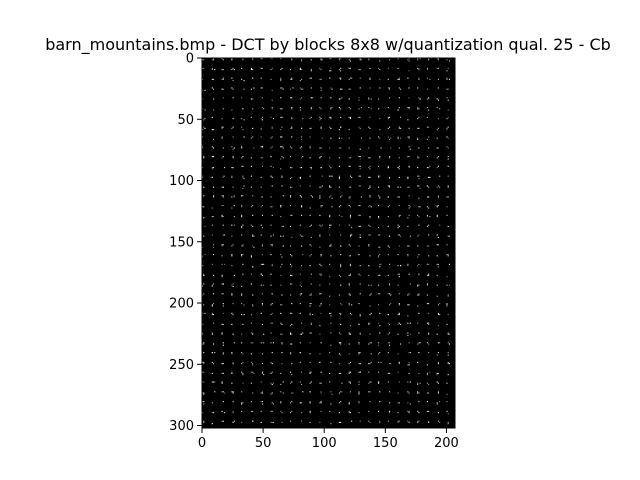  I want to click on y-tick-label: 200, so click(181, 304).